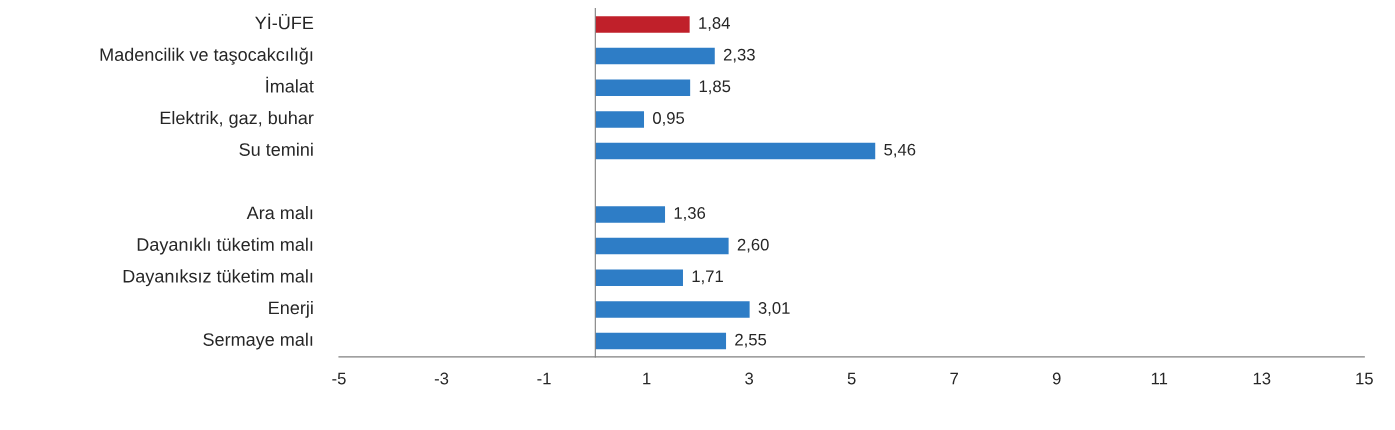 This screenshot has width=1395, height=430. I want to click on data-label: 2,33, so click(739, 55).